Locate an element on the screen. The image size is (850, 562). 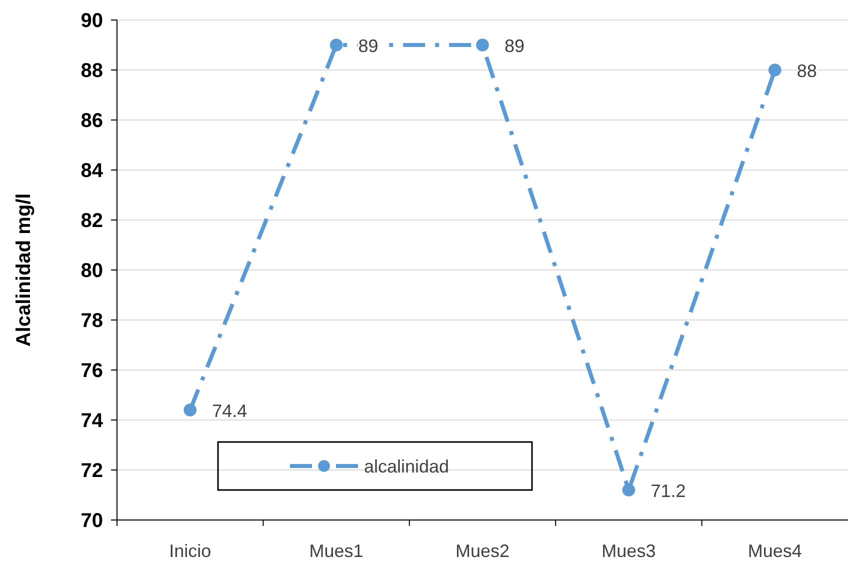
x-tick-label: Mues1 is located at coordinates (336, 551).